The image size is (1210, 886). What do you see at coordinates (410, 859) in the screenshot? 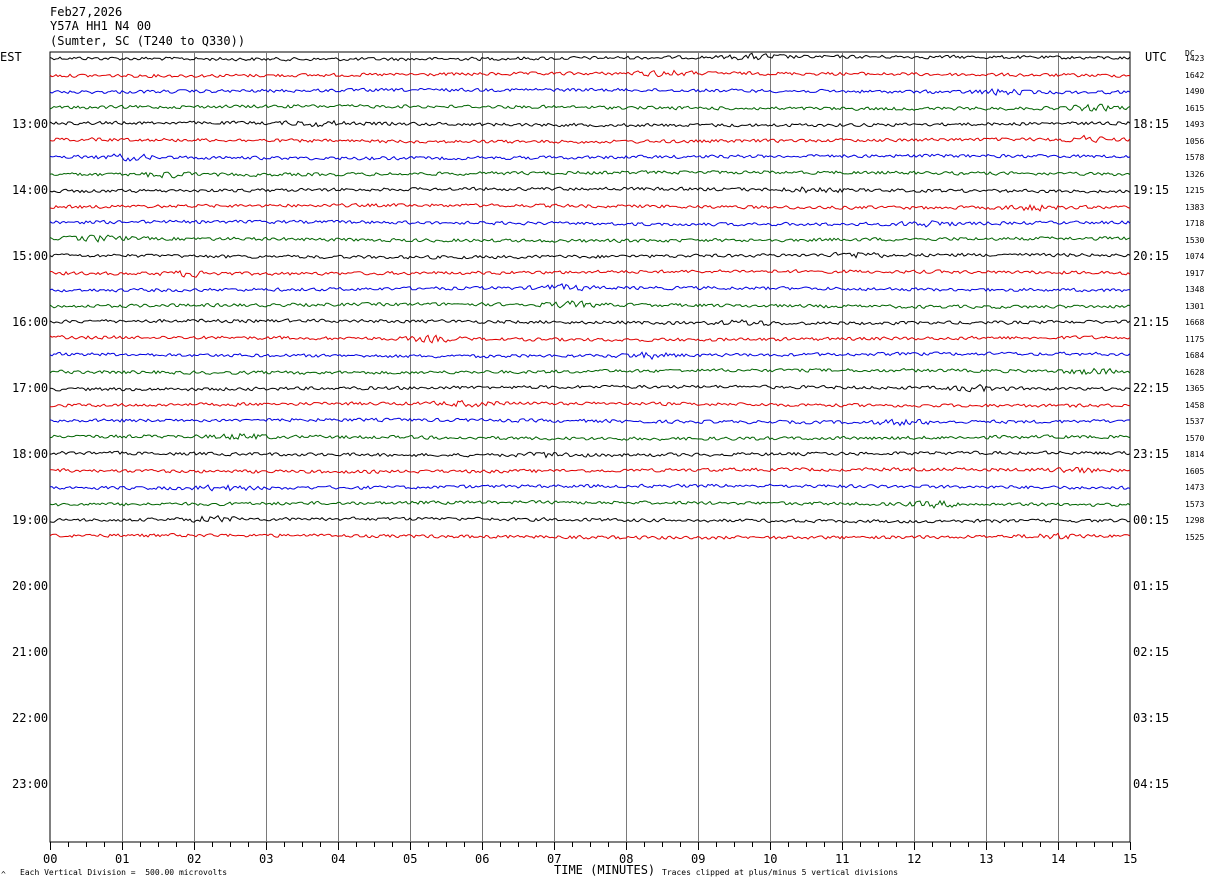
I see `x-tick-label: 05` at bounding box center [410, 859].